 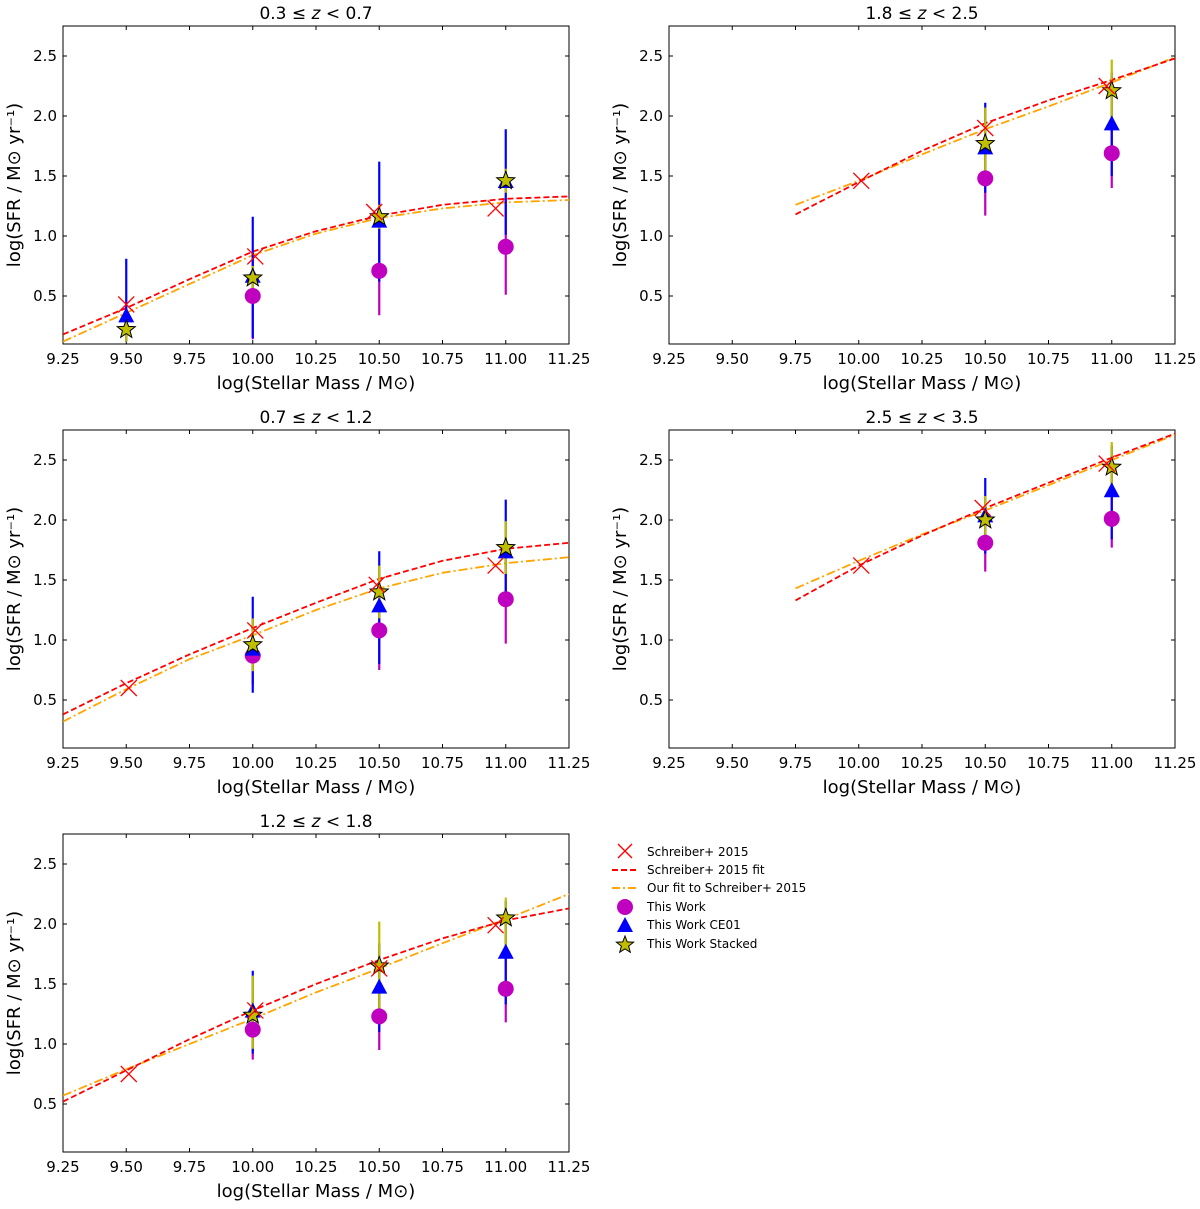 What do you see at coordinates (625, 924) in the screenshot?
I see `legend-triangle-marker` at bounding box center [625, 924].